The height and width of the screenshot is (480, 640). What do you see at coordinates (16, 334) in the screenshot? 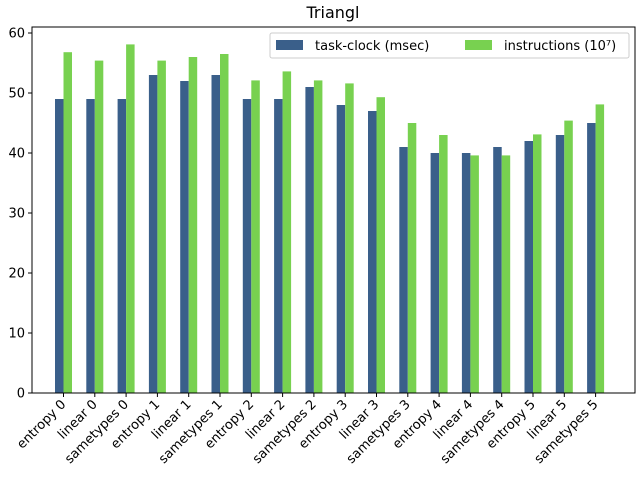
I see `y-tick-label: 10` at bounding box center [16, 334].